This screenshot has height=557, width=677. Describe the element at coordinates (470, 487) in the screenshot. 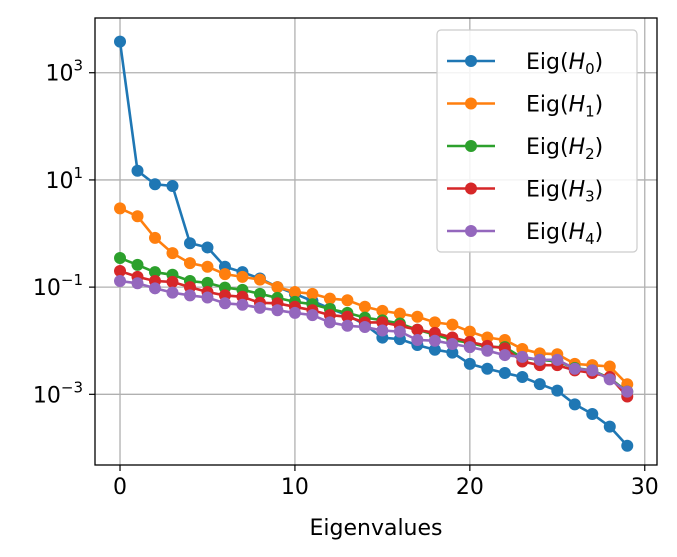

I see `x-tick-label: 20` at that location.